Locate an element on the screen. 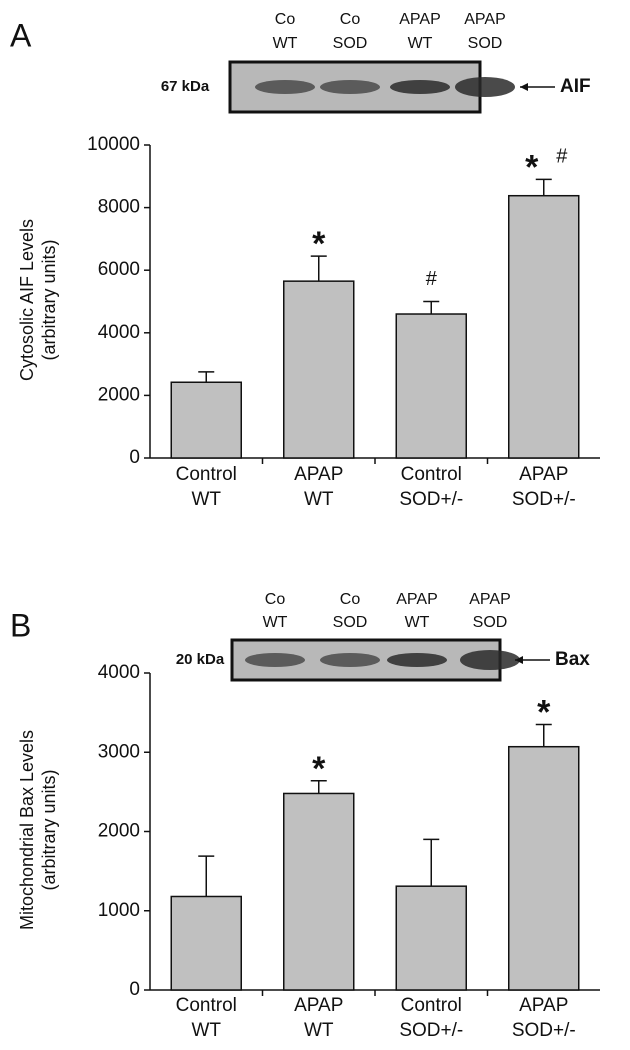  y-tick-label: 8000 is located at coordinates (119, 207).